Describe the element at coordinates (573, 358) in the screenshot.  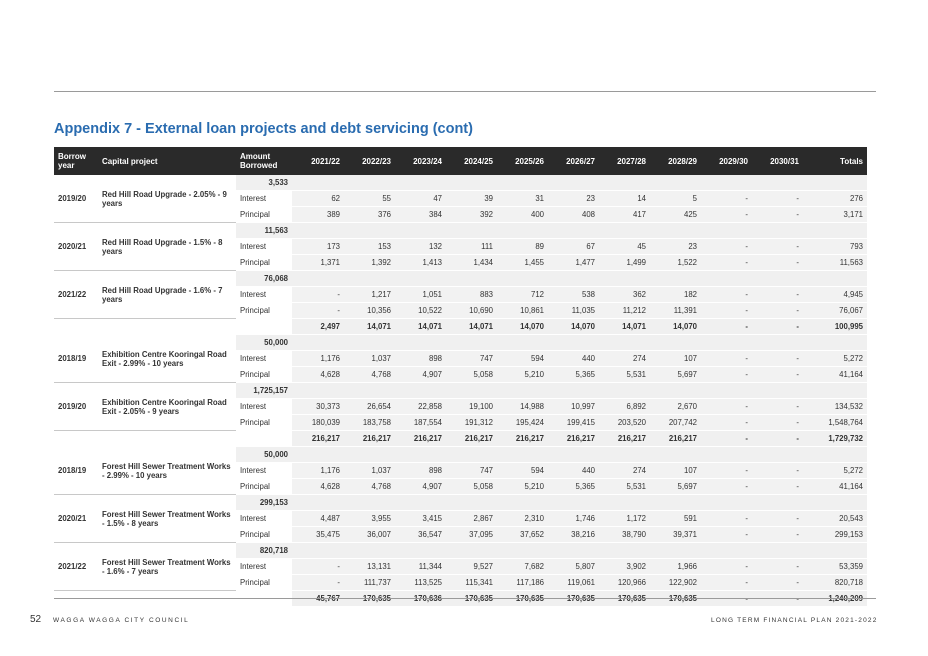
I see `value-cell: 440` at that location.